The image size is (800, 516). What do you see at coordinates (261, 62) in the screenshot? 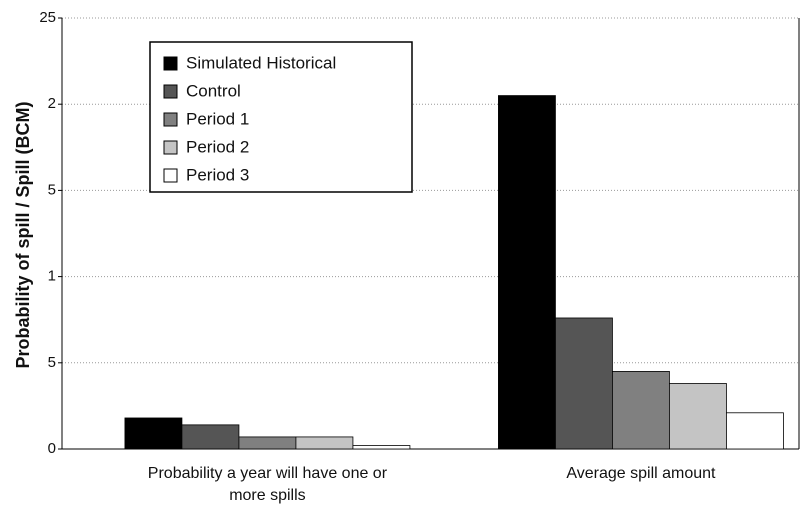
I see `legend-label: Simulated Historical` at bounding box center [261, 62].